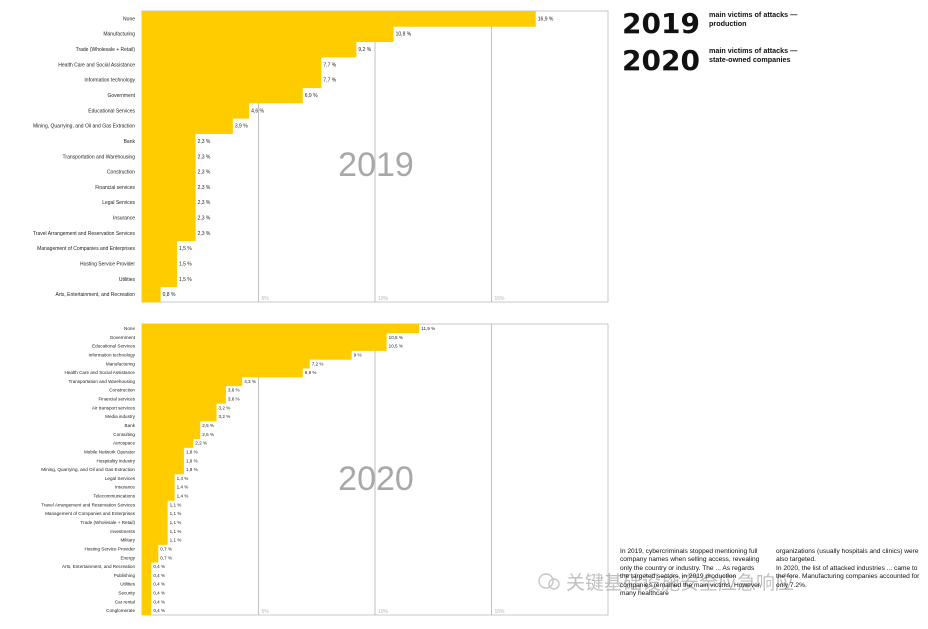 This screenshot has height=629, width=928. I want to click on value-label: 1,8 %, so click(192, 469).